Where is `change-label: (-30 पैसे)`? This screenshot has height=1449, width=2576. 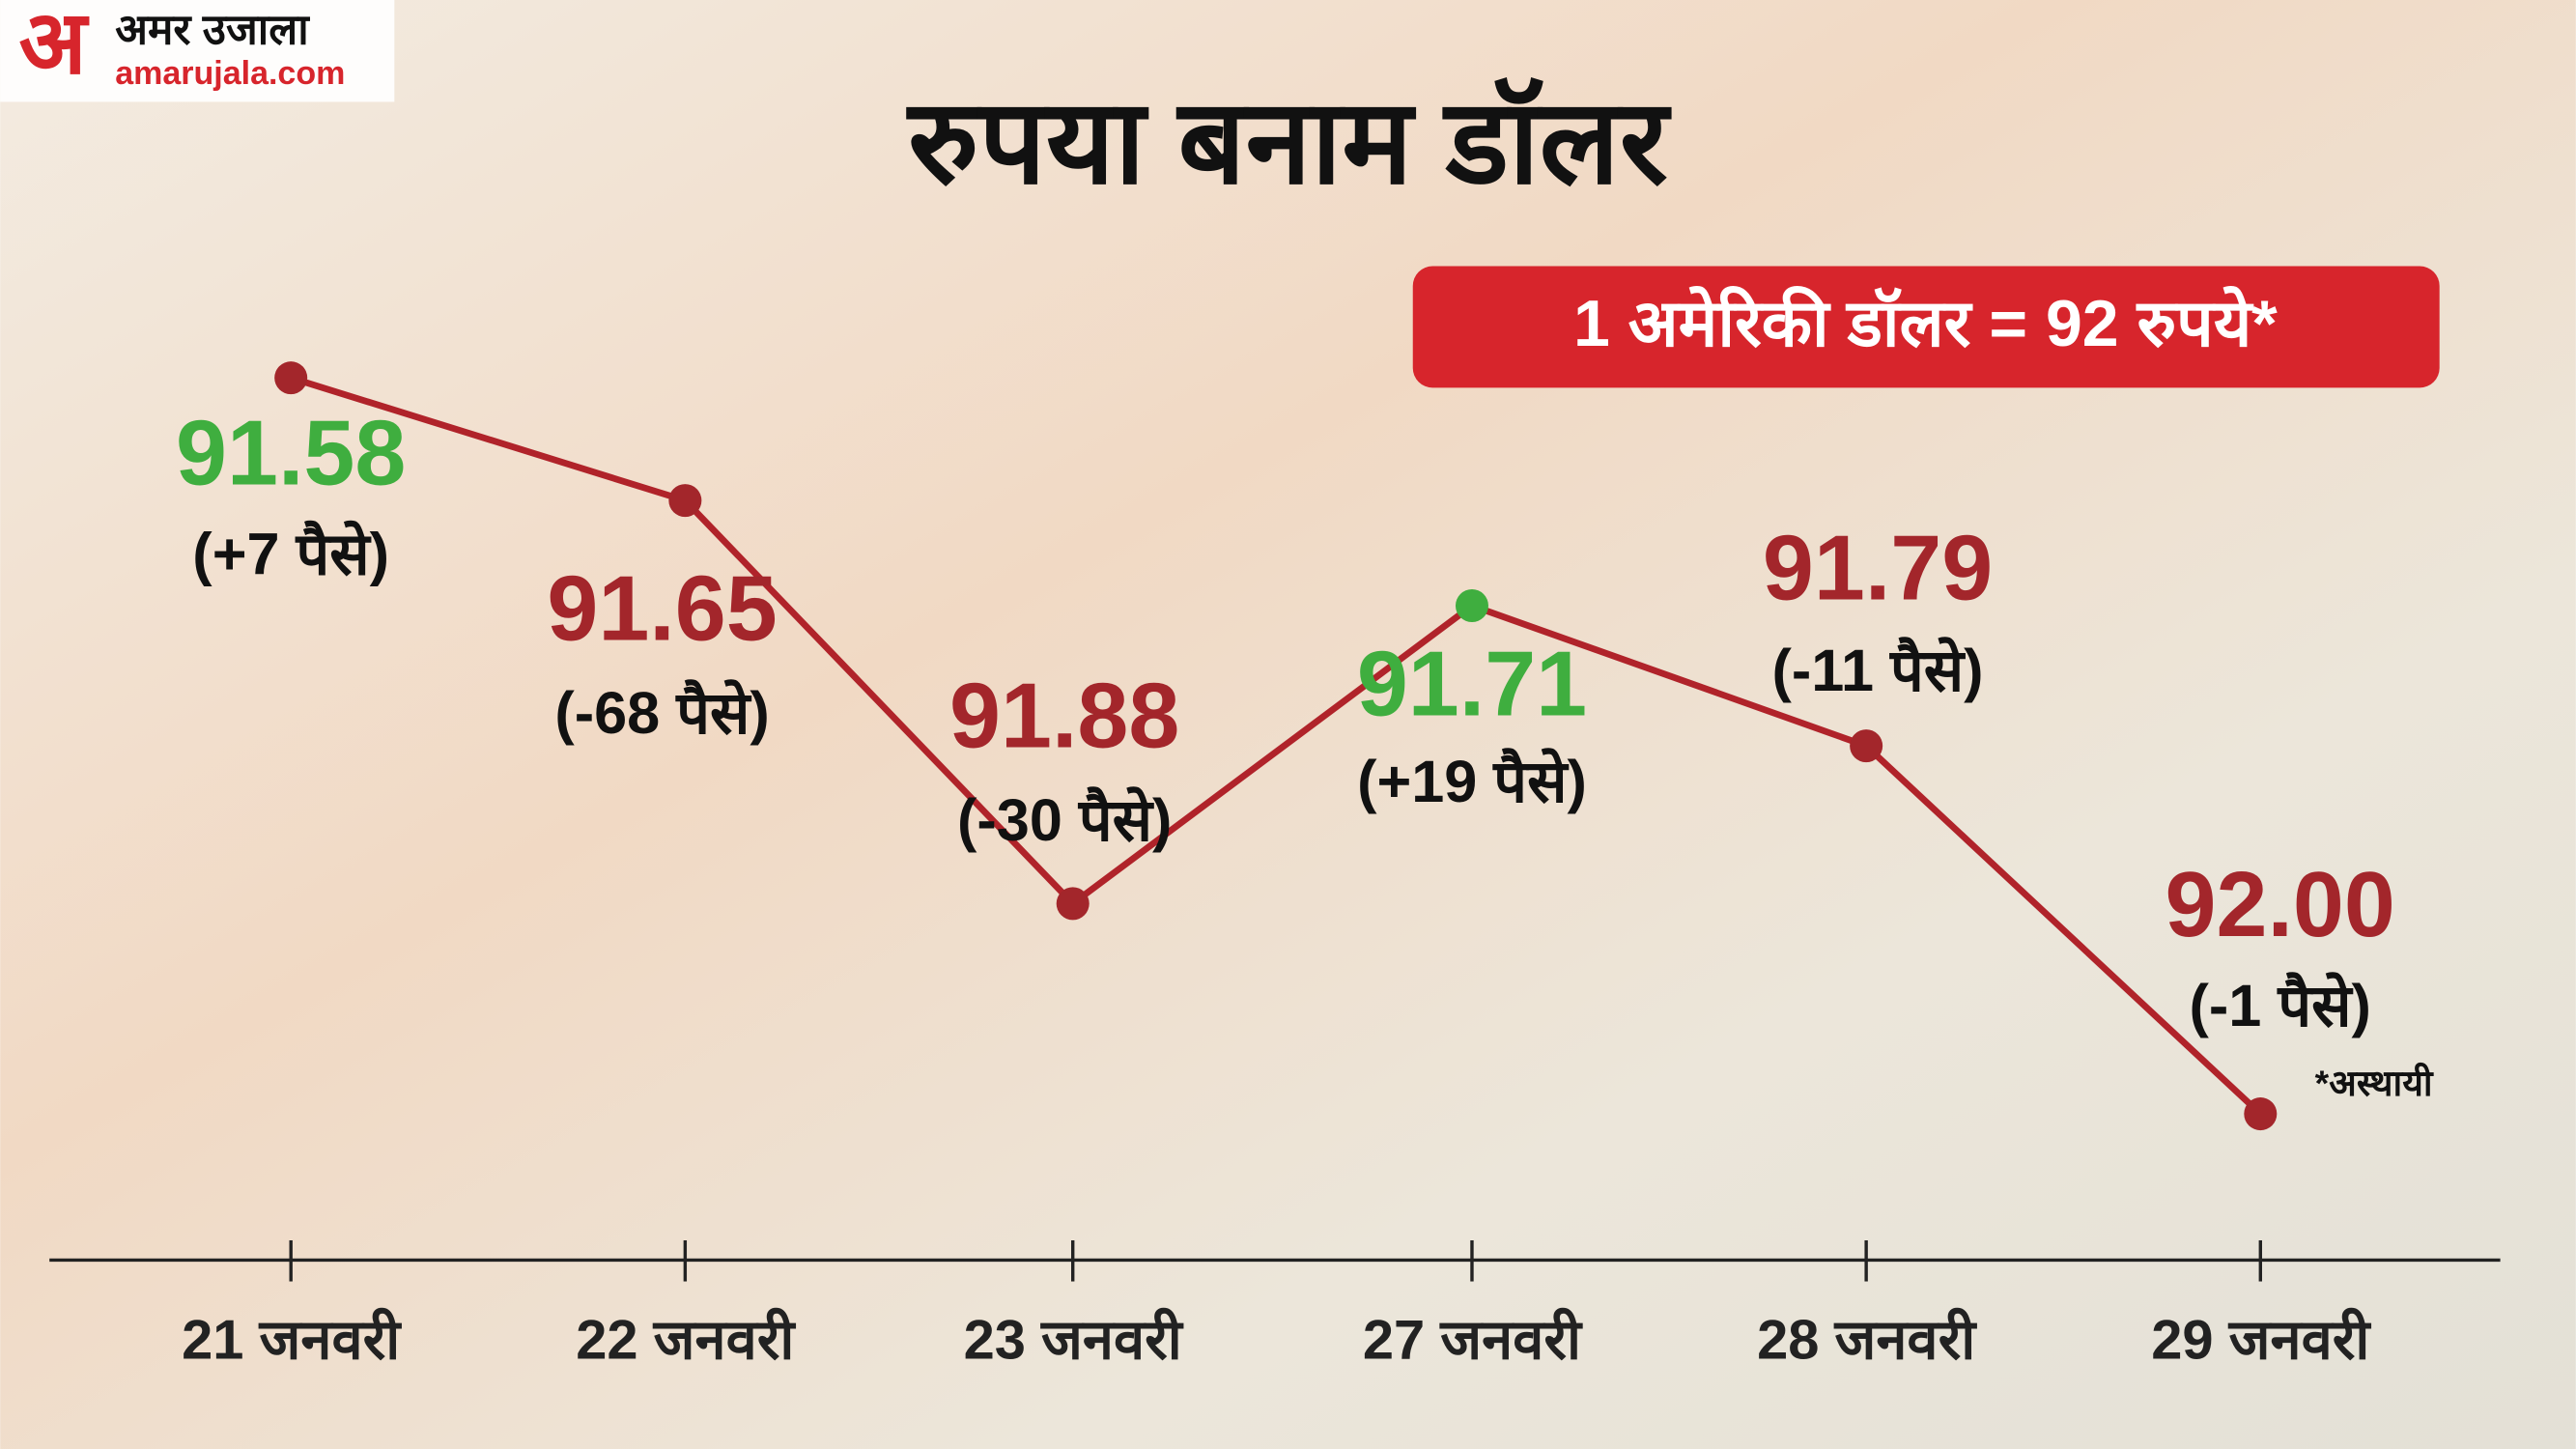
change-label: (-30 पैसे) is located at coordinates (1064, 819).